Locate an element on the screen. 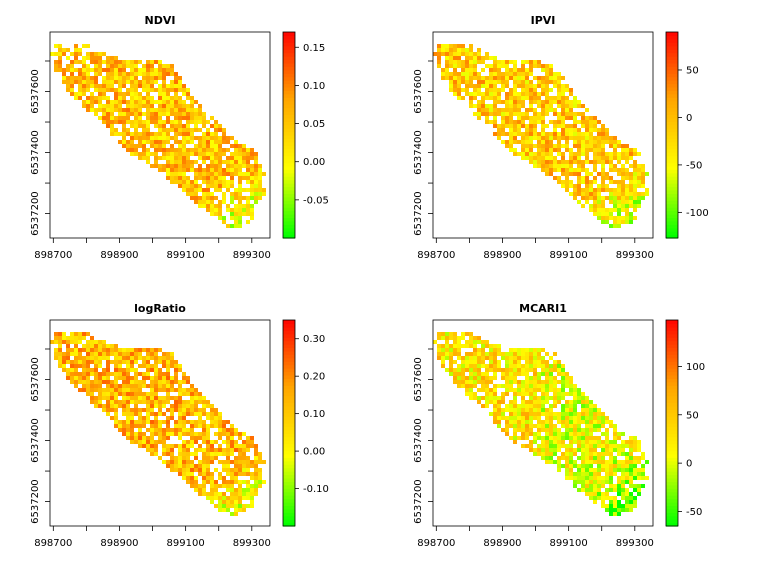  raster-cells is located at coordinates (158, 136).